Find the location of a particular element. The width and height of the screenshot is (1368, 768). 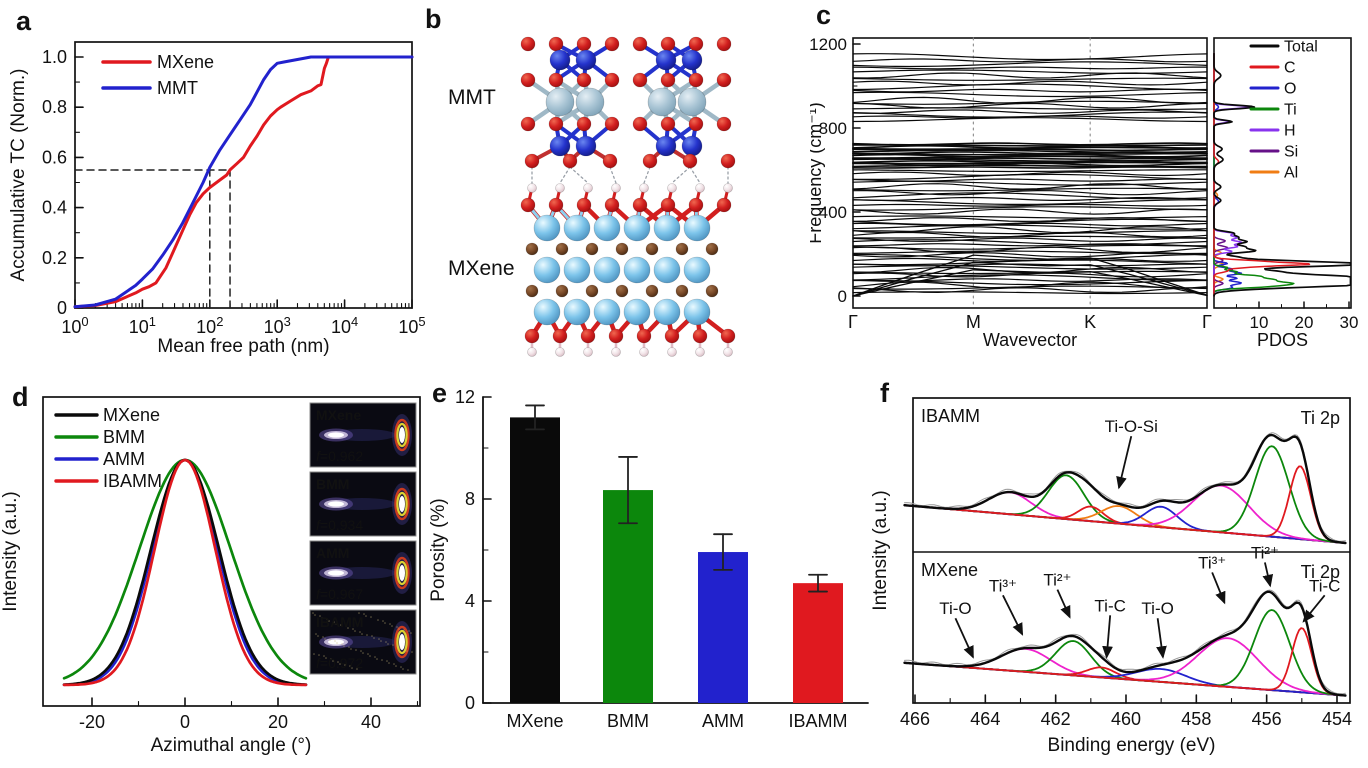

bar-label-MXene: MXene is located at coordinates (534, 721).